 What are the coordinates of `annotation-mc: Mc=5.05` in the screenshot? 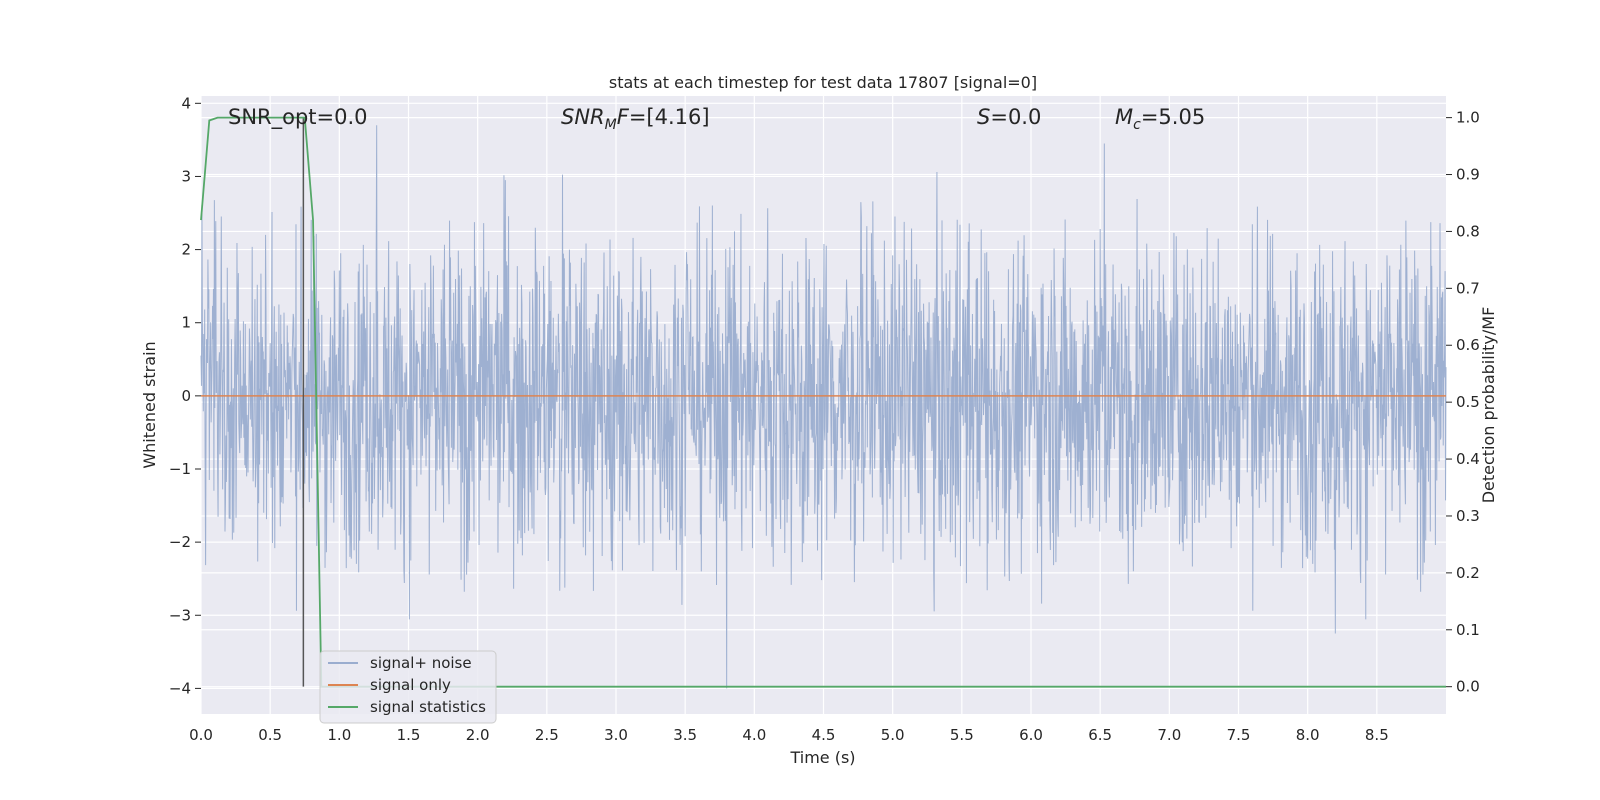 It's located at (1160, 119).